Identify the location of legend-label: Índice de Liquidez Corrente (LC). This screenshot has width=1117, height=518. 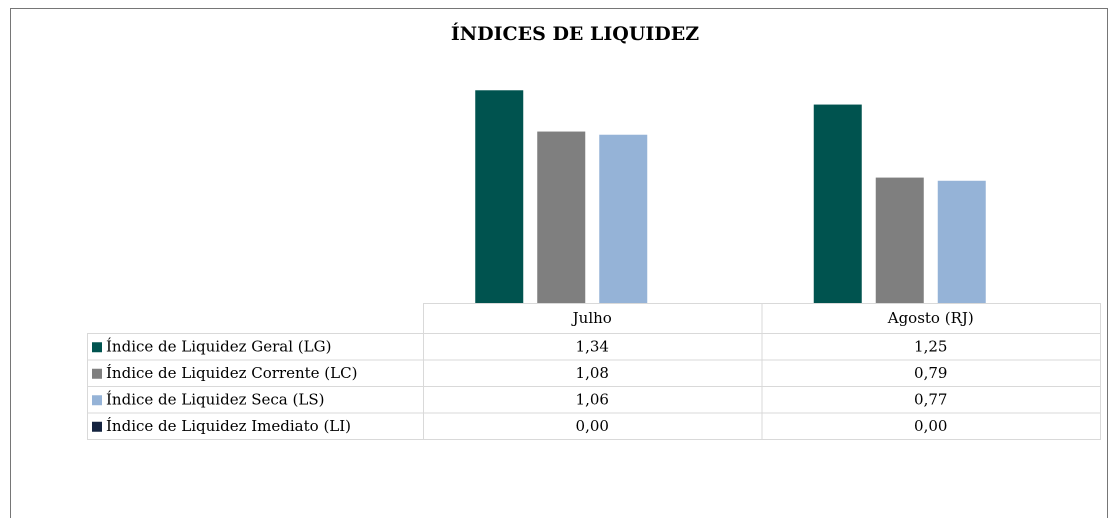
(231, 373).